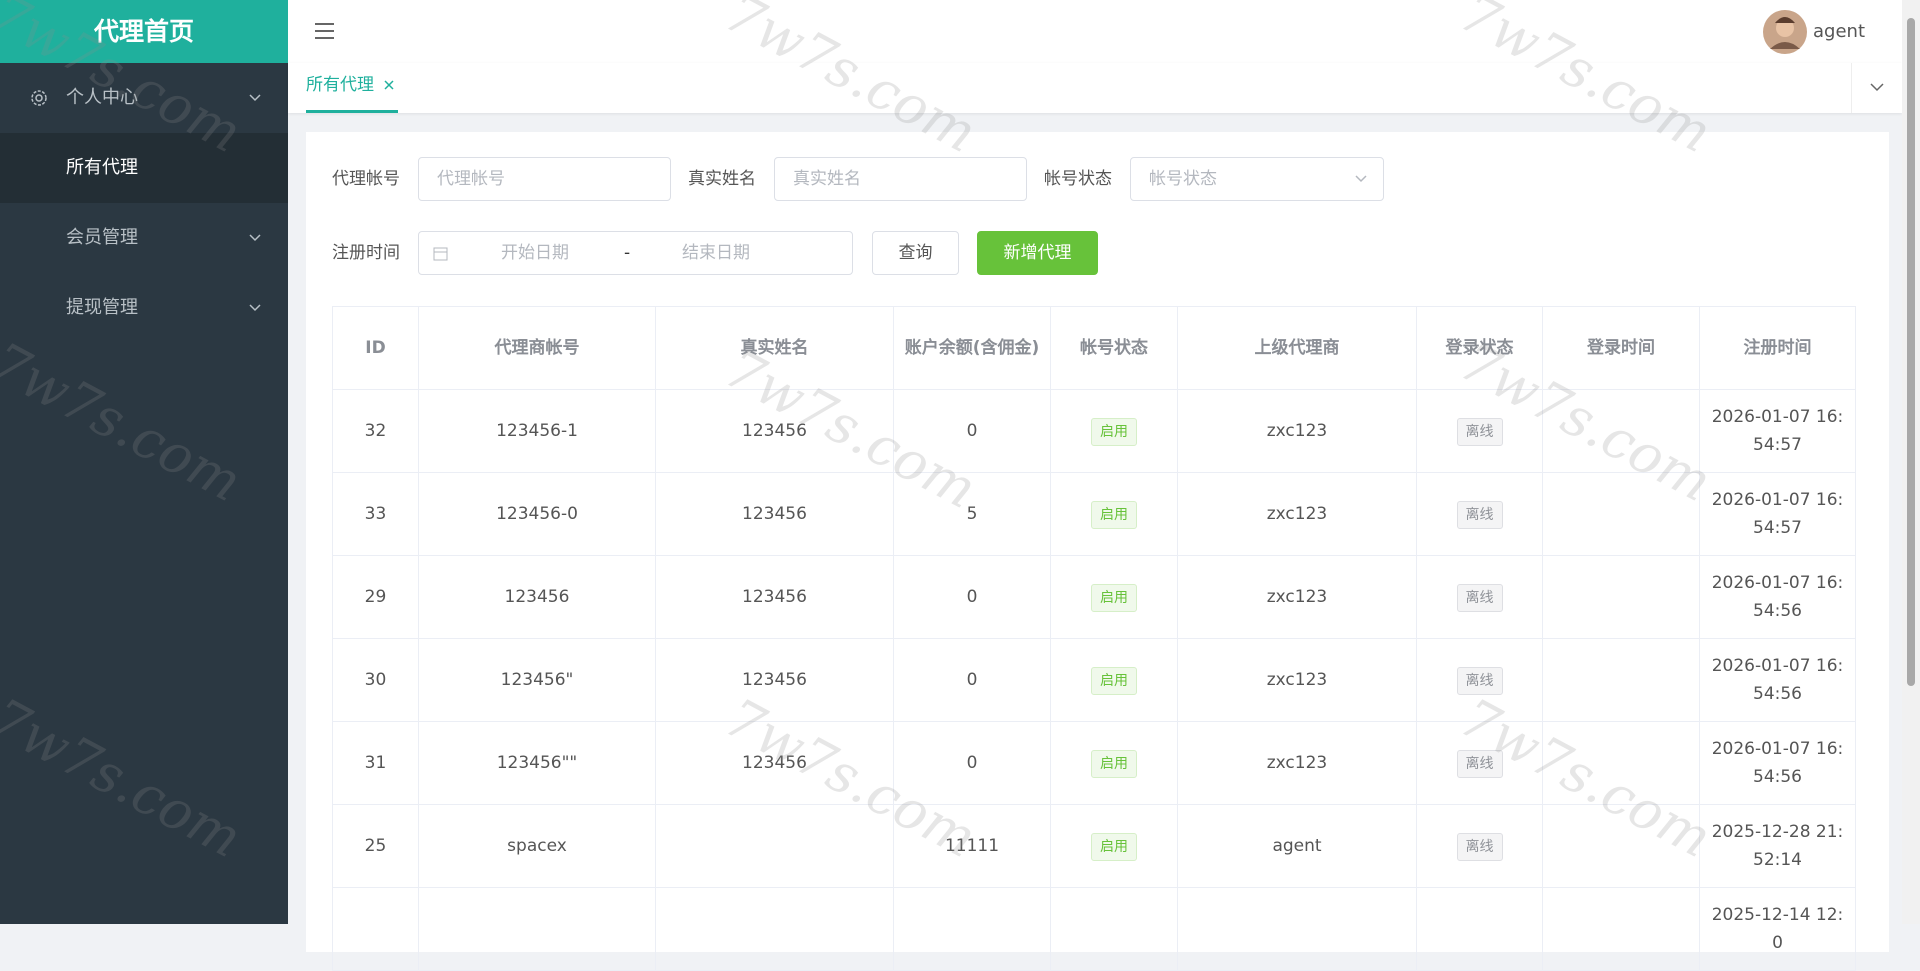  I want to click on cell-text: 33, so click(375, 514).